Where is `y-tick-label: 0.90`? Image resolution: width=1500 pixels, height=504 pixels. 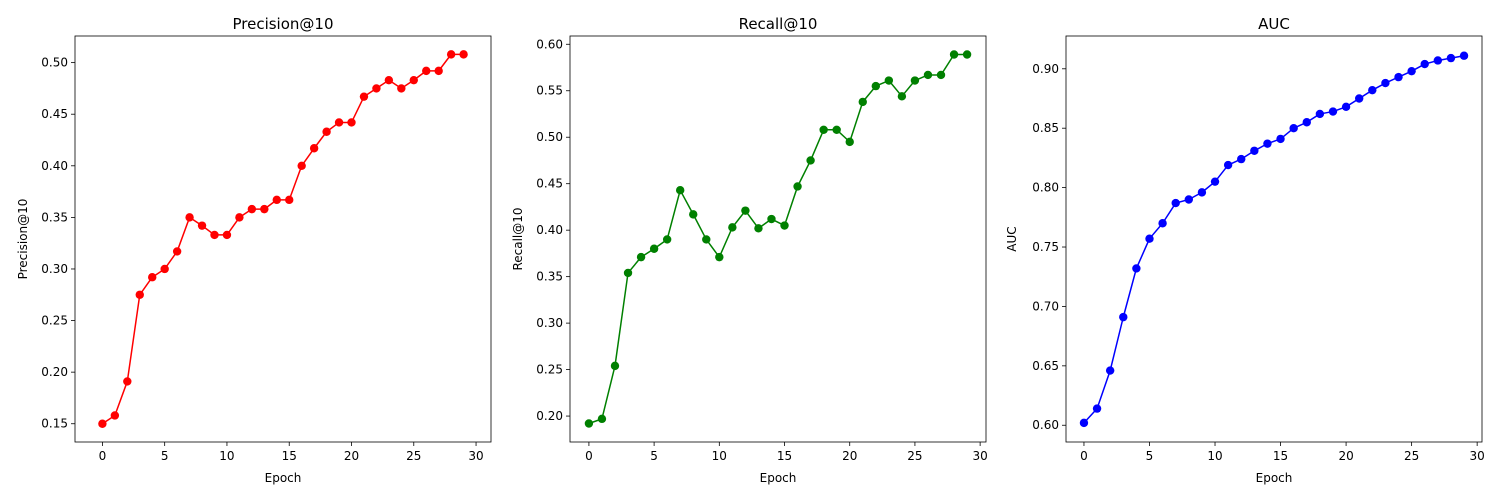 y-tick-label: 0.90 is located at coordinates (1045, 69).